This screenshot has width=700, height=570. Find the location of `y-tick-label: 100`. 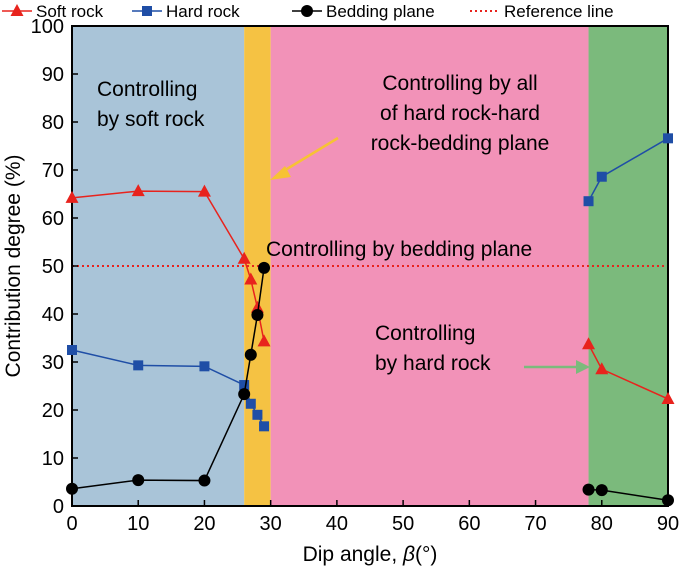

y-tick-label: 100 is located at coordinates (47, 27).